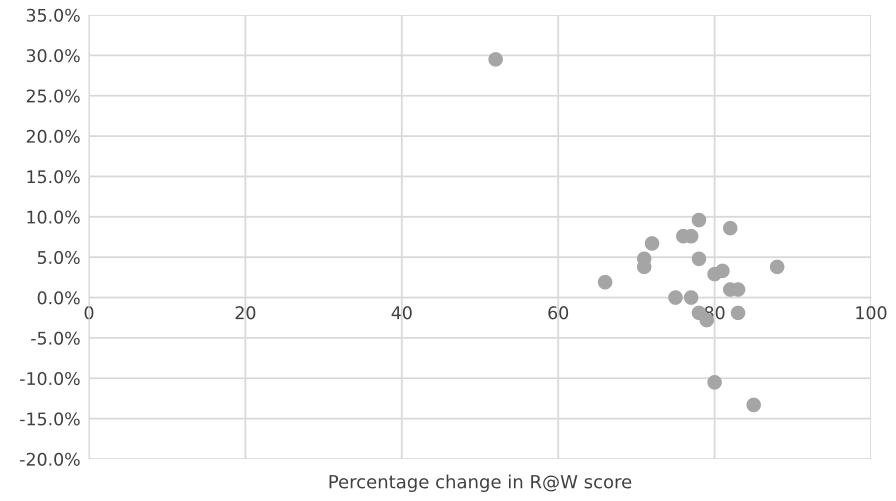  I want to click on y-tick-label: 20.0%, so click(53, 136).